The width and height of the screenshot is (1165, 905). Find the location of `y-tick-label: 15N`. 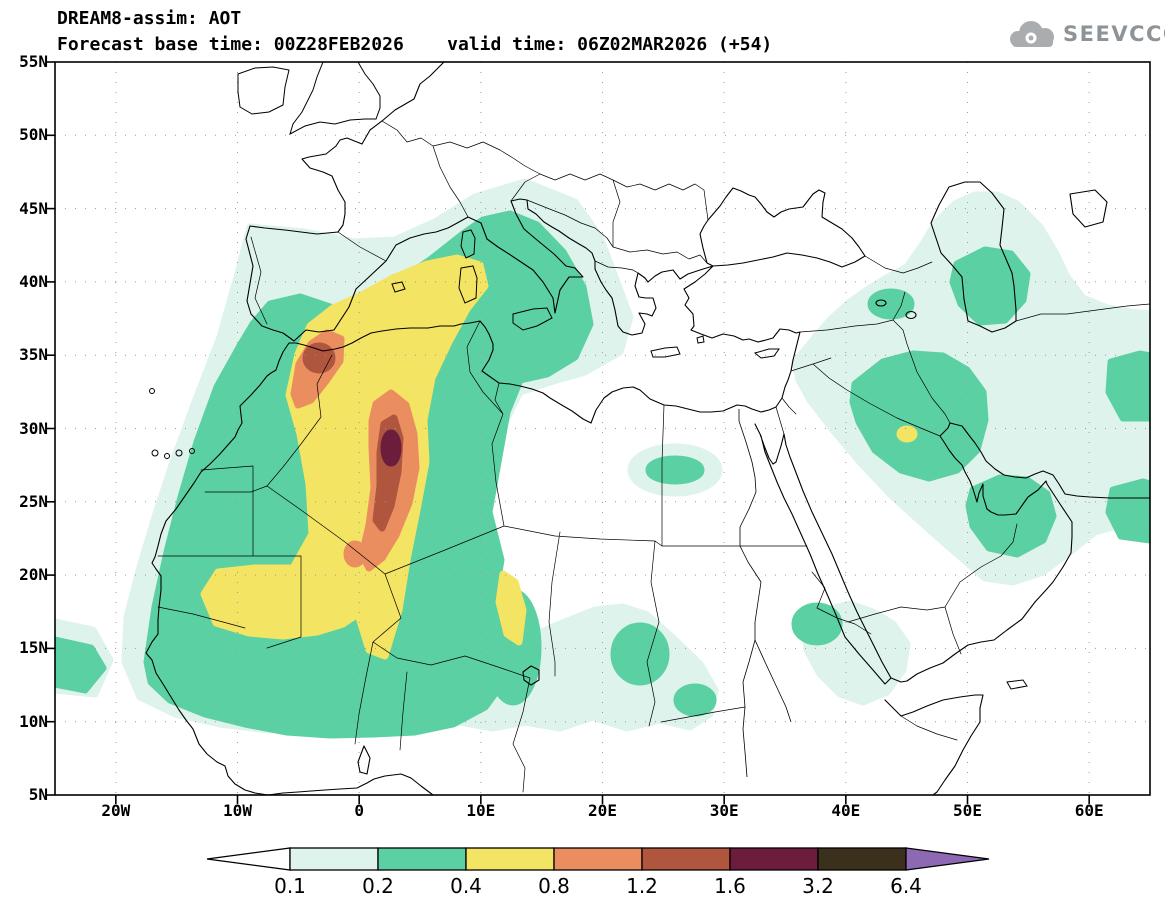

y-tick-label: 15N is located at coordinates (33, 648).